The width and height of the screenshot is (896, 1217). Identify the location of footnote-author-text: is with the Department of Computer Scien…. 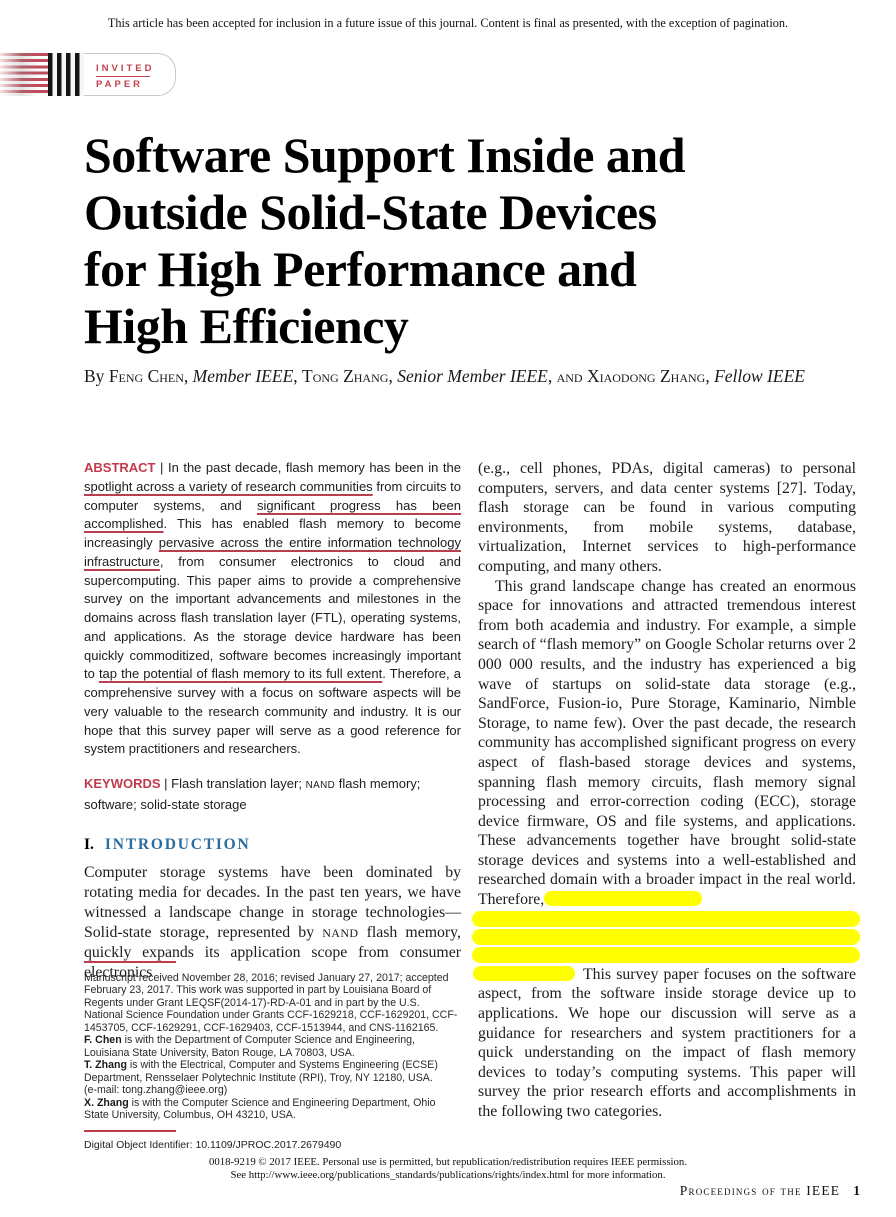
(249, 1046).